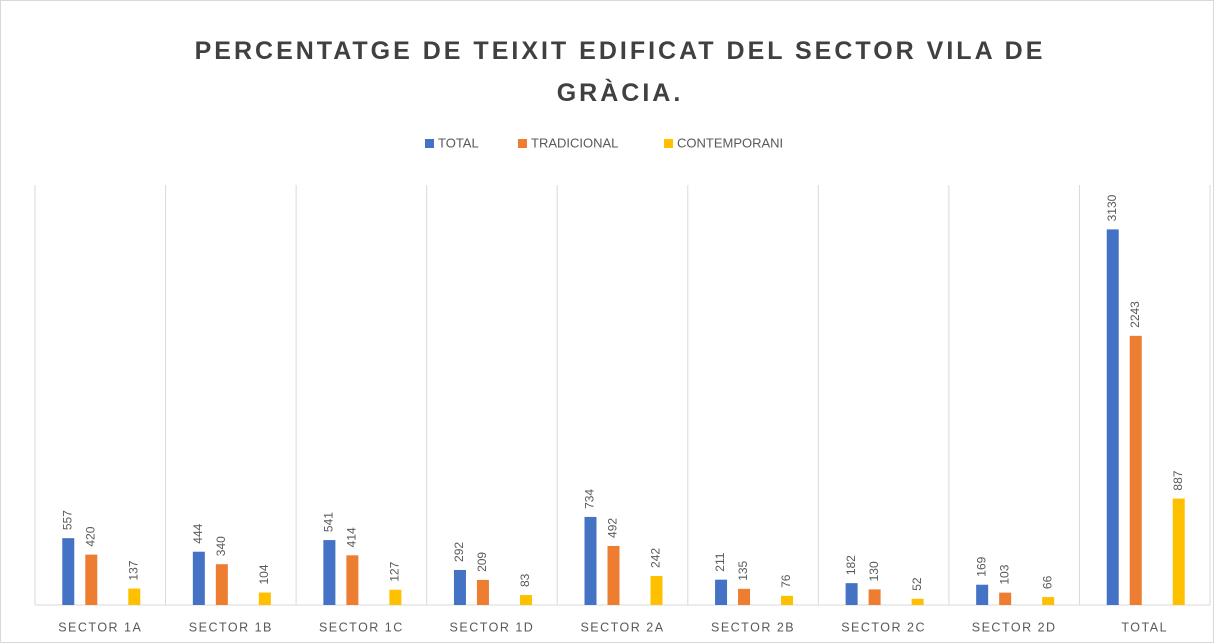  What do you see at coordinates (620, 92) in the screenshot?
I see `title-line: GRÀCIA.` at bounding box center [620, 92].